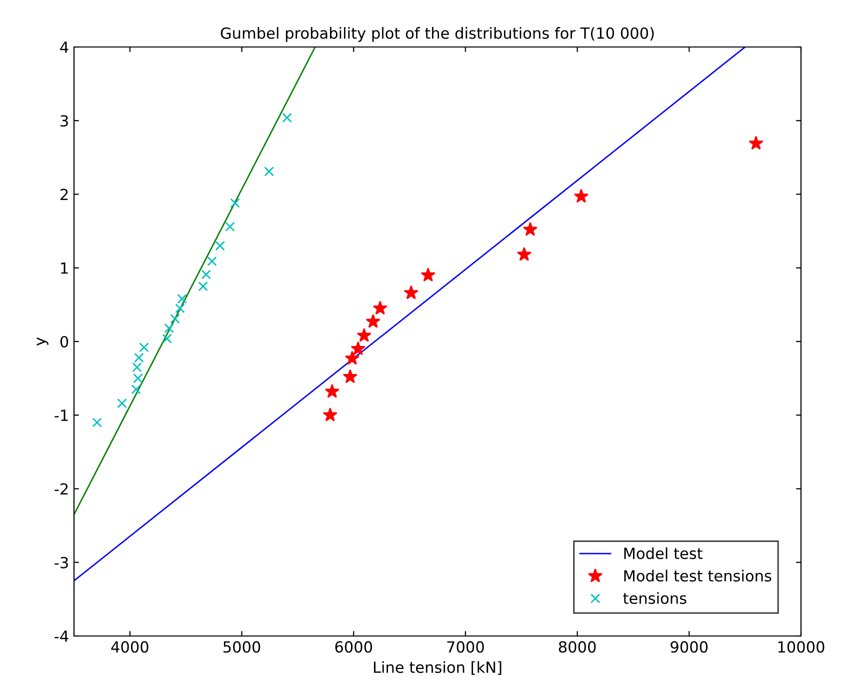  Describe the element at coordinates (465, 647) in the screenshot. I see `x-tick-label: 7000` at that location.